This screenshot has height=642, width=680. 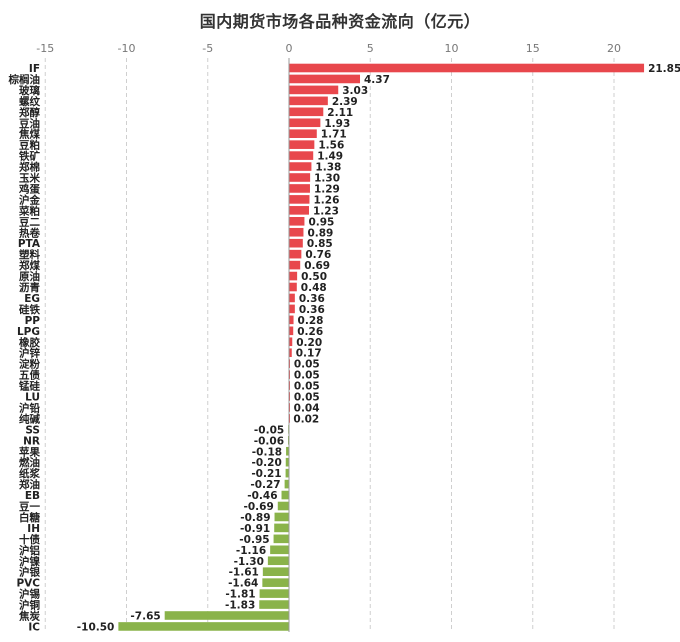 I want to click on category-label: 橡胶, so click(x=29, y=342).